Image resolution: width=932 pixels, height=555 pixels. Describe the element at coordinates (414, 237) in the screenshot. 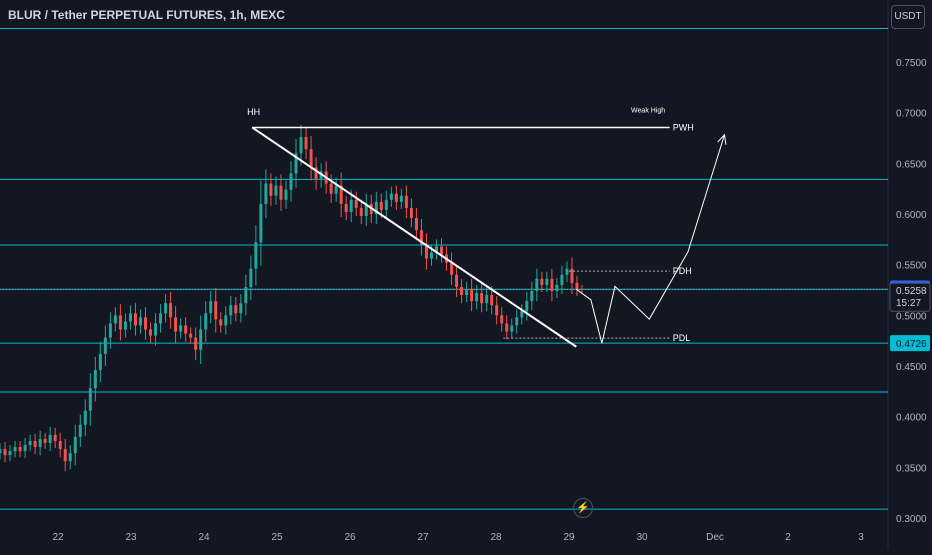

I see `trendline` at that location.